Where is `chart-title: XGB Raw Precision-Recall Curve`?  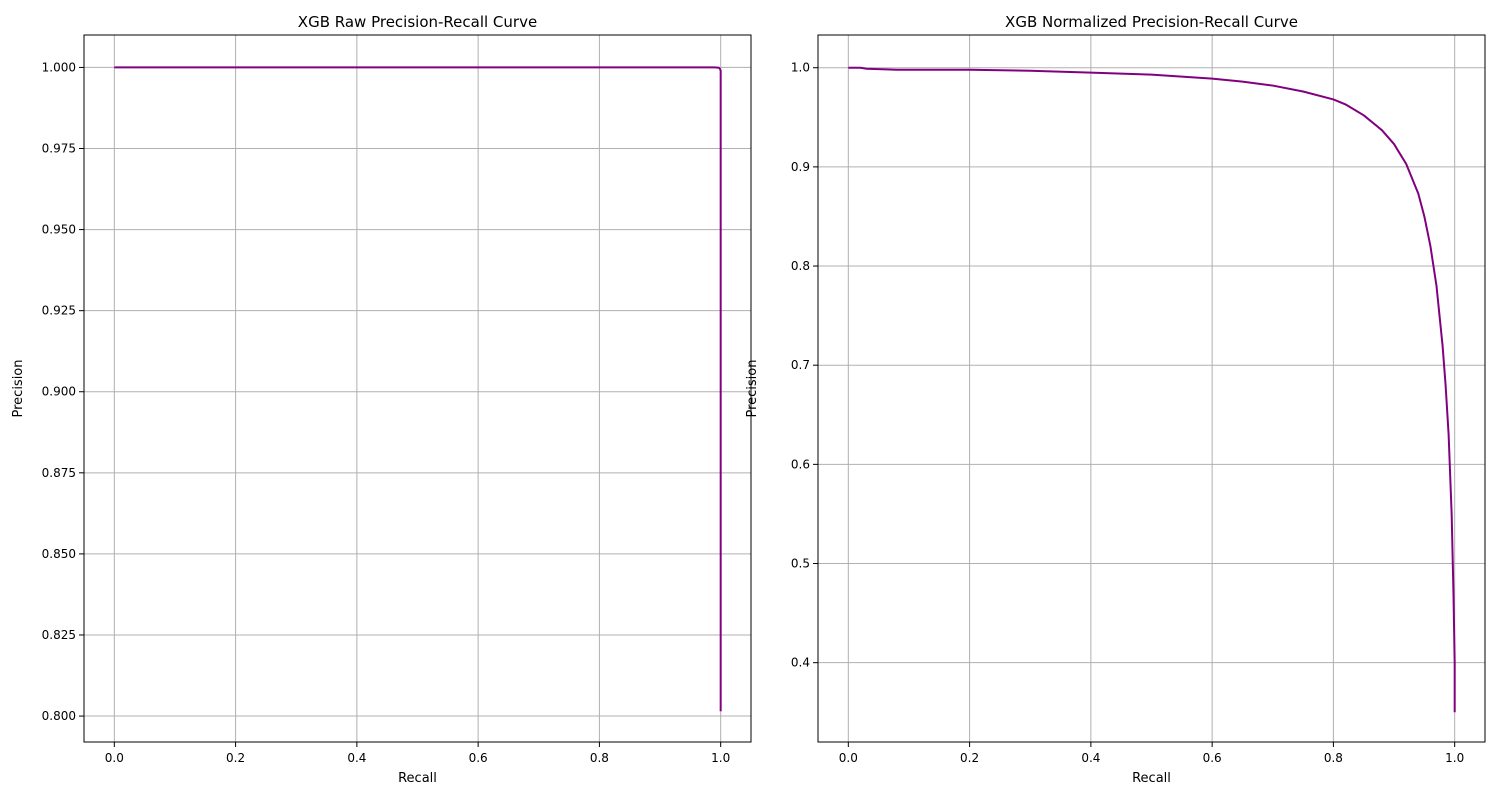
chart-title: XGB Raw Precision-Recall Curve is located at coordinates (417, 22).